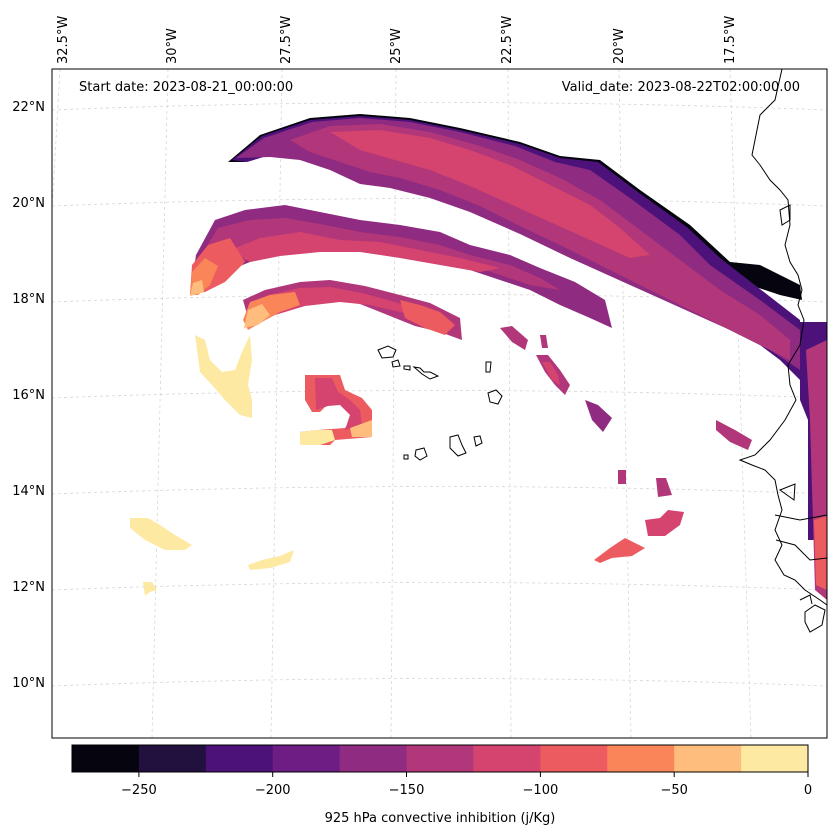  Describe the element at coordinates (458, 445) in the screenshot. I see `island-santiago` at that location.